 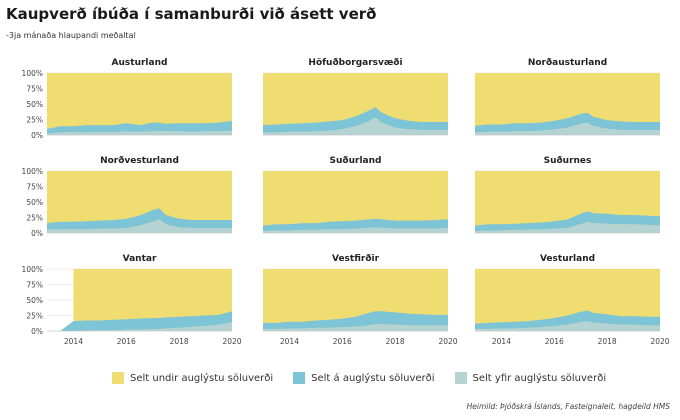 I want to click on panel-5: Suðurland, so click(x=355, y=195).